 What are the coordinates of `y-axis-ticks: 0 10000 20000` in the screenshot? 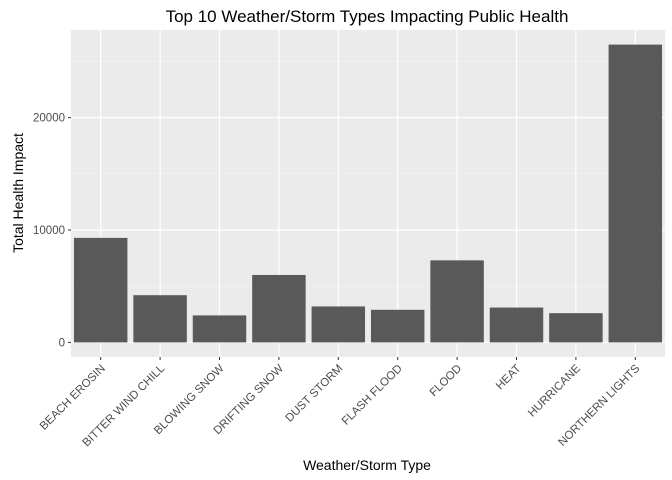 It's located at (52, 231).